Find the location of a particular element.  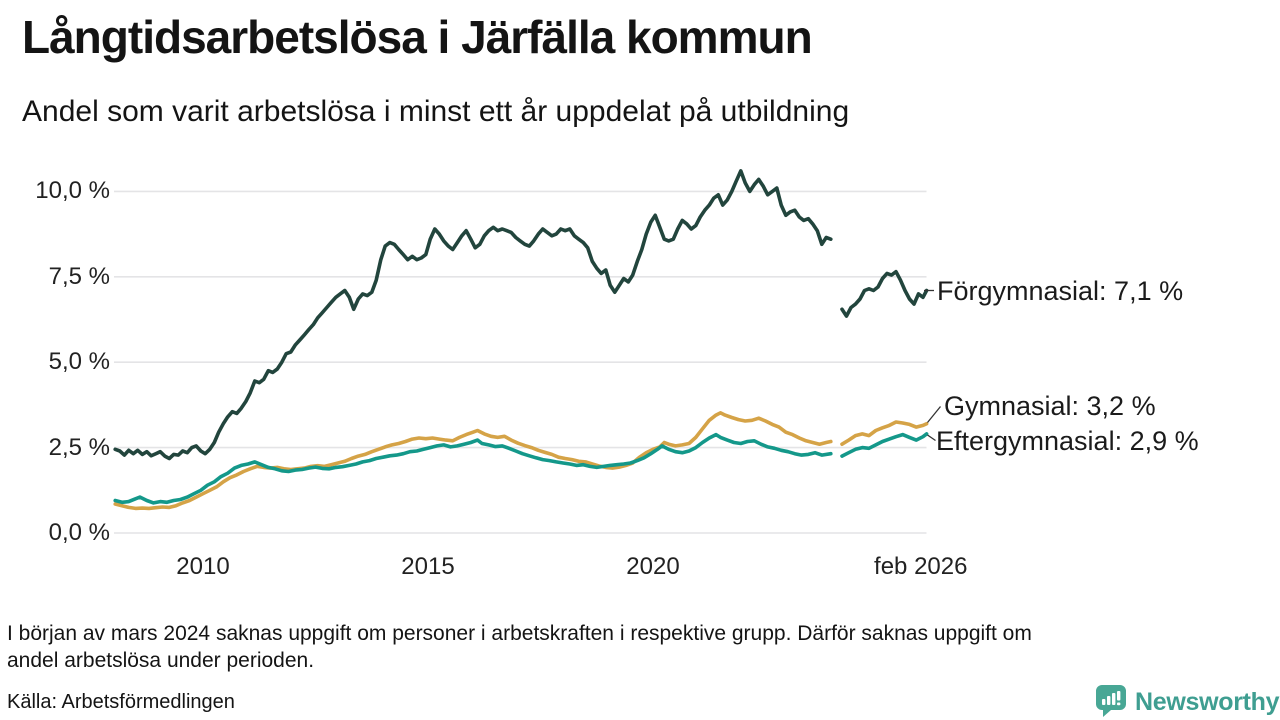

series-end-label-gymnasial: Gymnasial: 3,2 % is located at coordinates (1050, 406).